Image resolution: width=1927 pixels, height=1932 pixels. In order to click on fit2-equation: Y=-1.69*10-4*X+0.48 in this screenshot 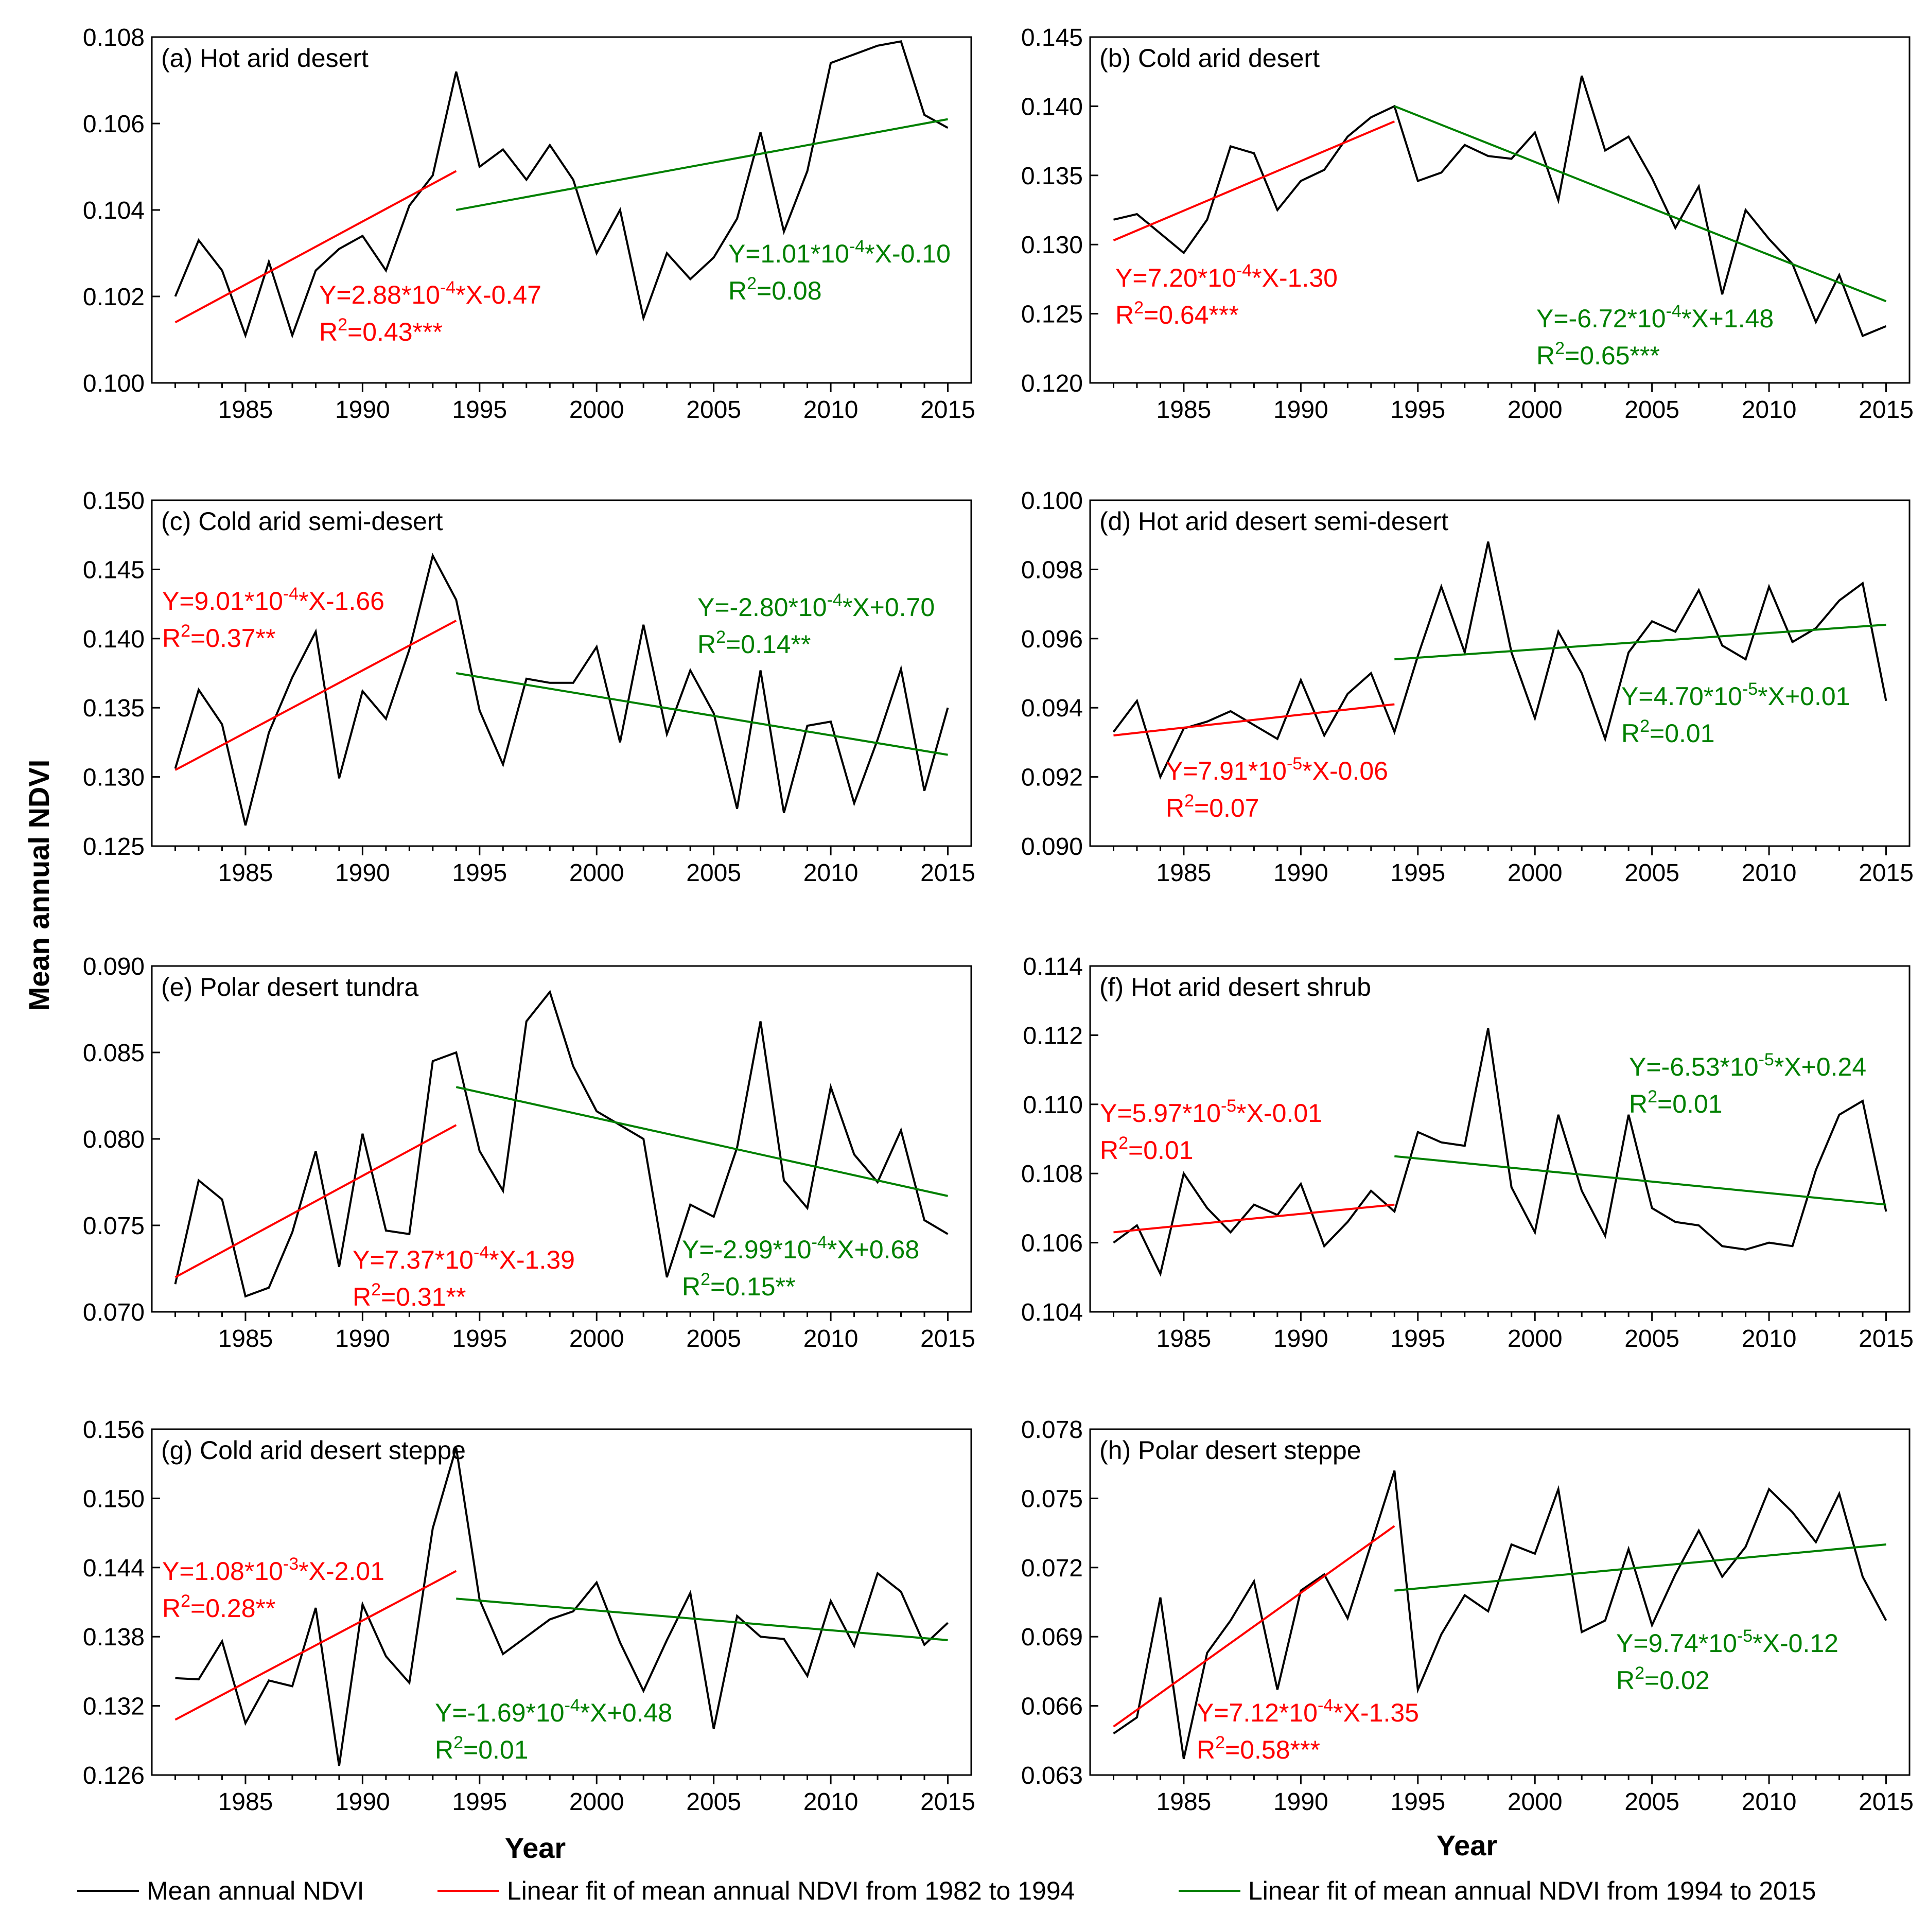, I will do `click(553, 1711)`.